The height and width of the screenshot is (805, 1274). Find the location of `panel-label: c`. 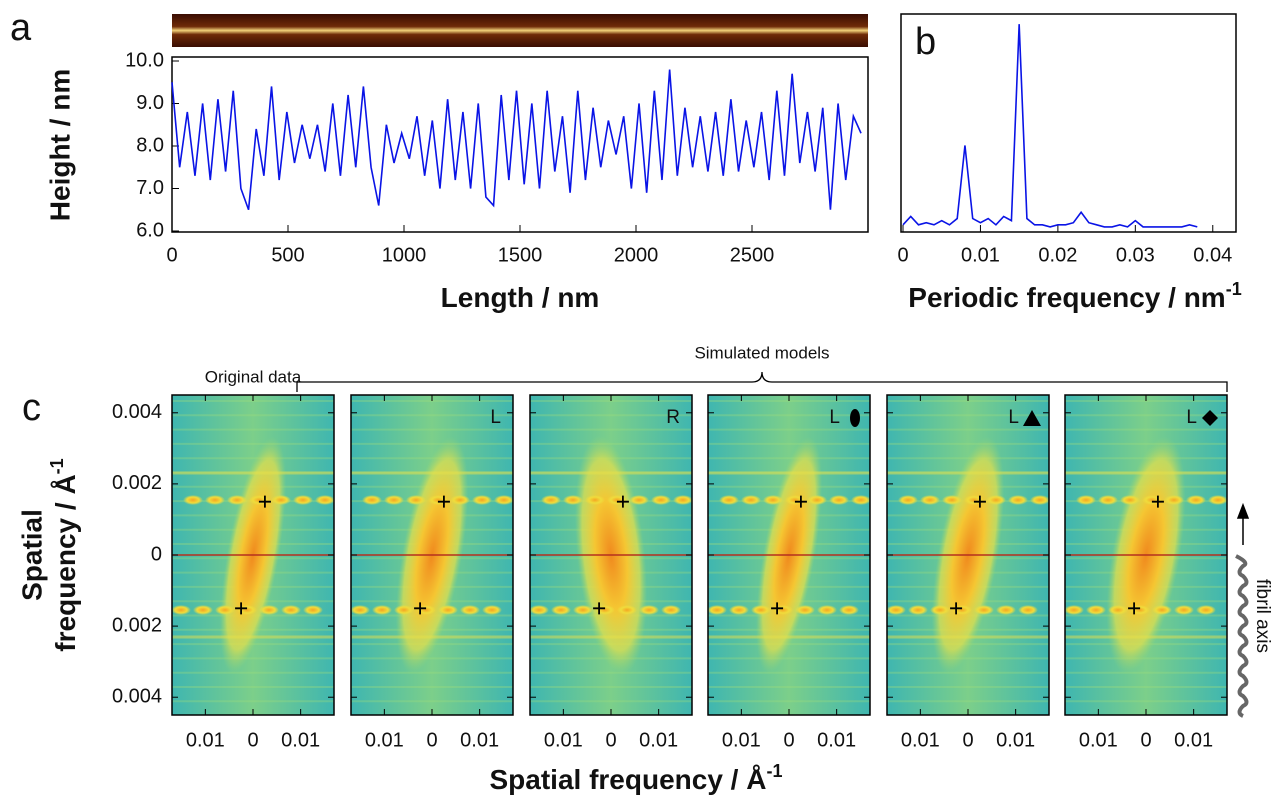

panel-label: c is located at coordinates (31, 408).